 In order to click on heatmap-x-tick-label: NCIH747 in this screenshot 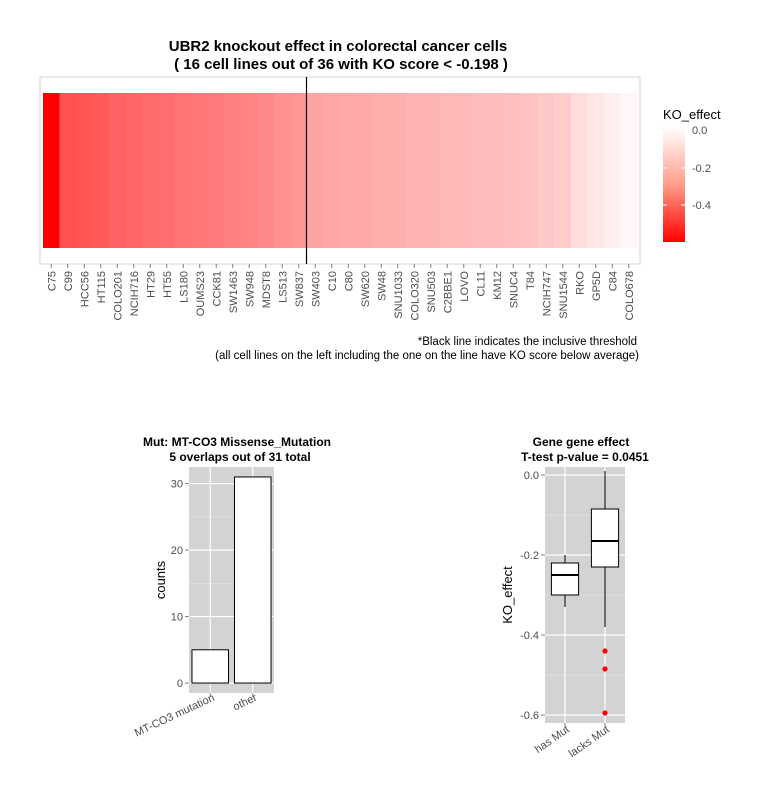, I will do `click(547, 293)`.